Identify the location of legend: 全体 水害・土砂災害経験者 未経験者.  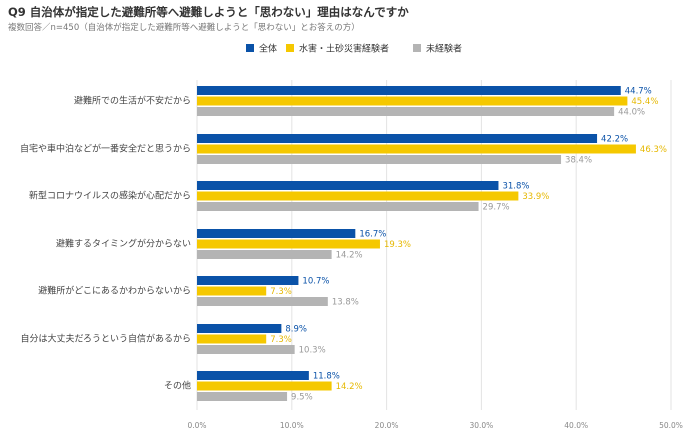
(354, 49).